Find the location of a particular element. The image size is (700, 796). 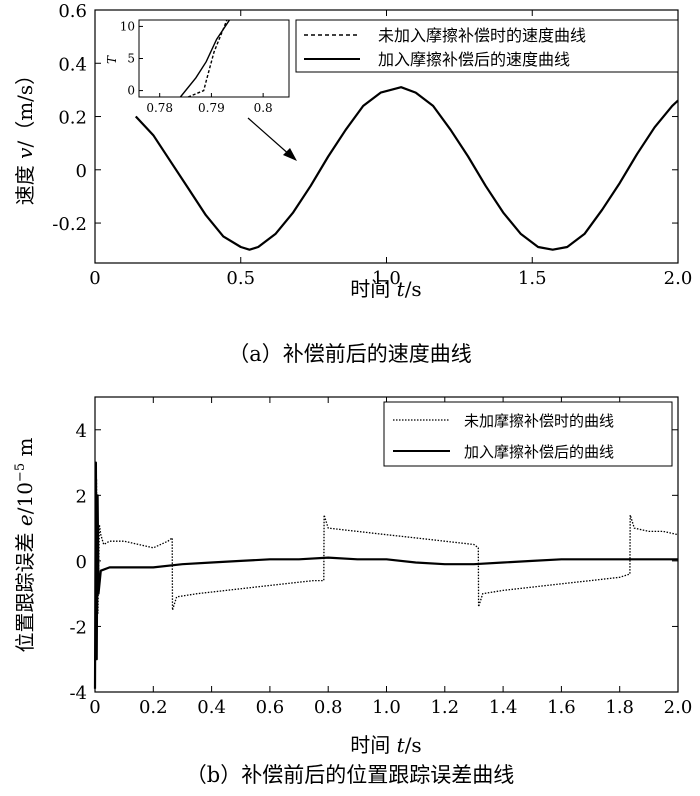

x-tick-label-a: 0 is located at coordinates (94, 278).